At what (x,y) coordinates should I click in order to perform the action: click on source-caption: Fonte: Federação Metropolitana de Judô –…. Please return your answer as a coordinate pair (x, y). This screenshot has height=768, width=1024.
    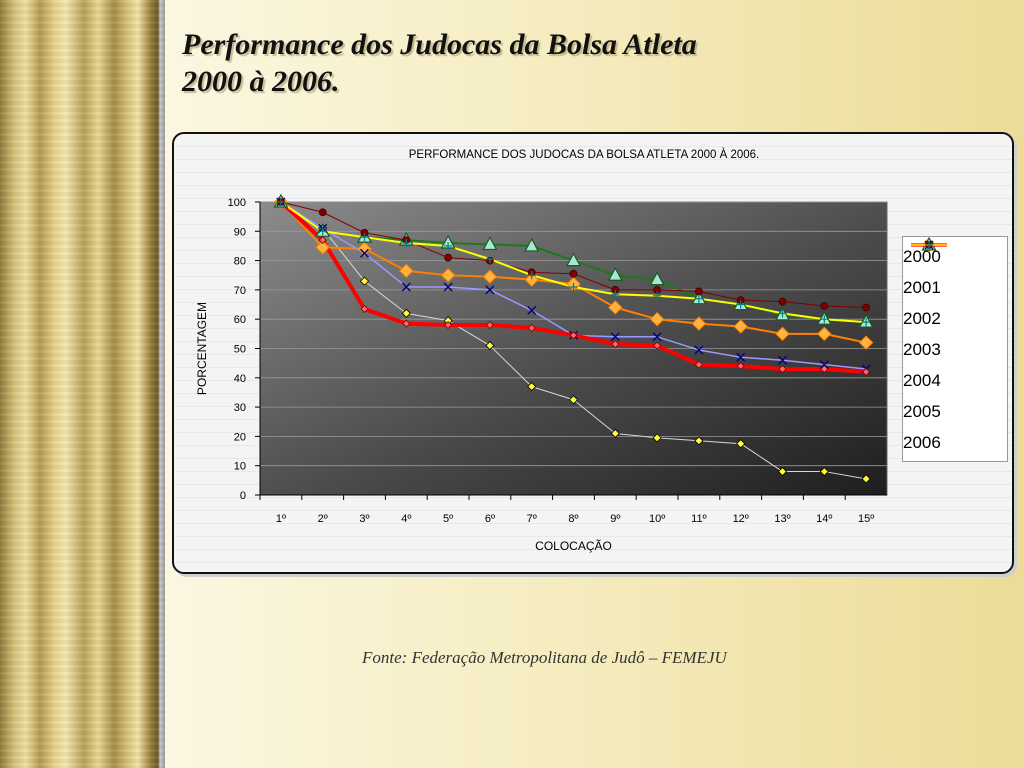
    Looking at the image, I should click on (544, 657).